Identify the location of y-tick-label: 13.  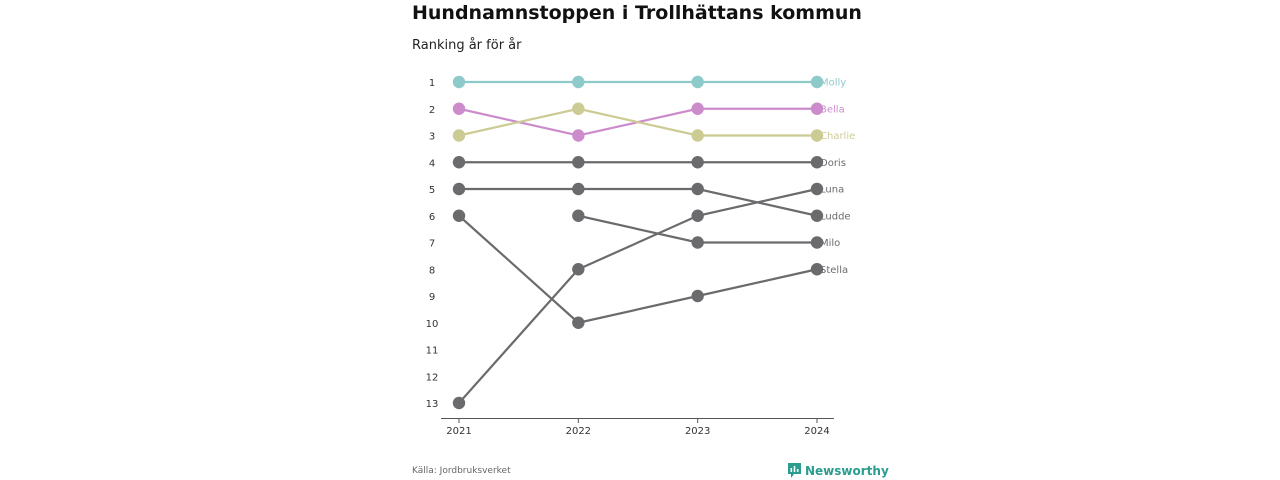
(432, 404).